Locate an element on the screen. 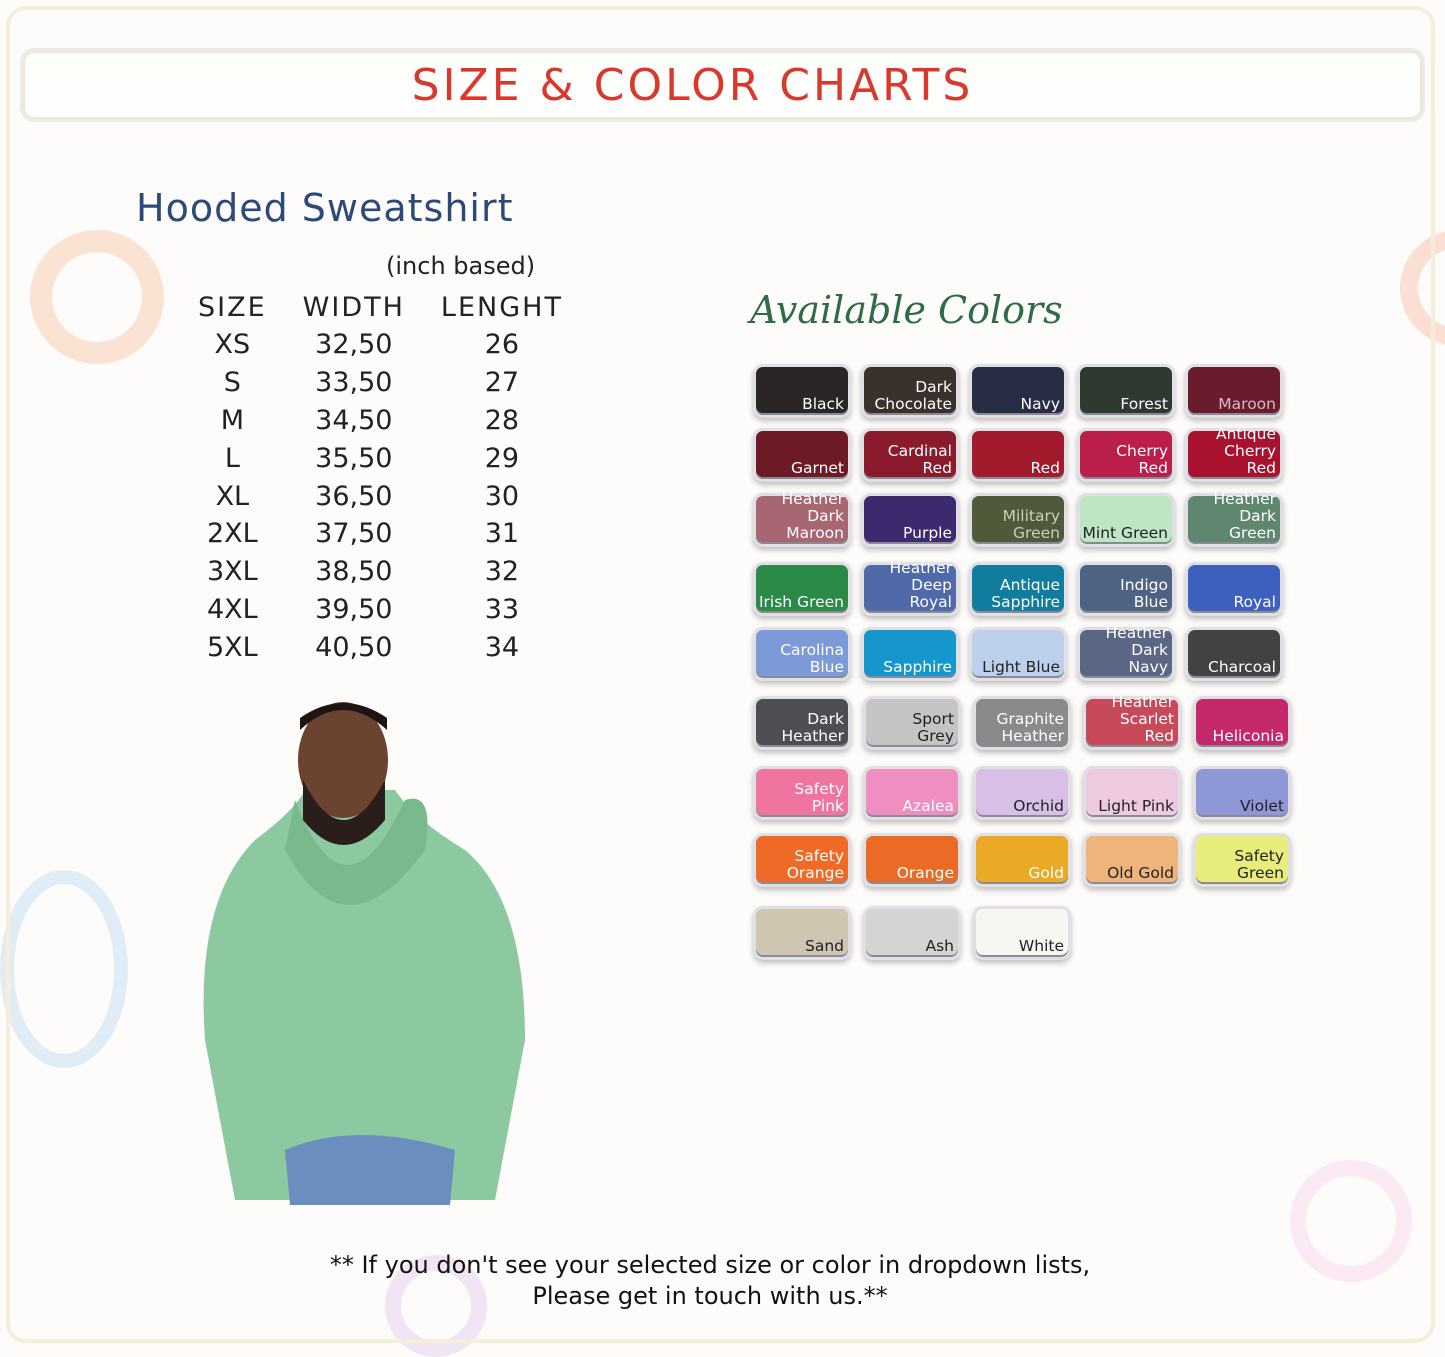 The image size is (1445, 1357). available-colors-heading: Available Colors is located at coordinates (906, 310).